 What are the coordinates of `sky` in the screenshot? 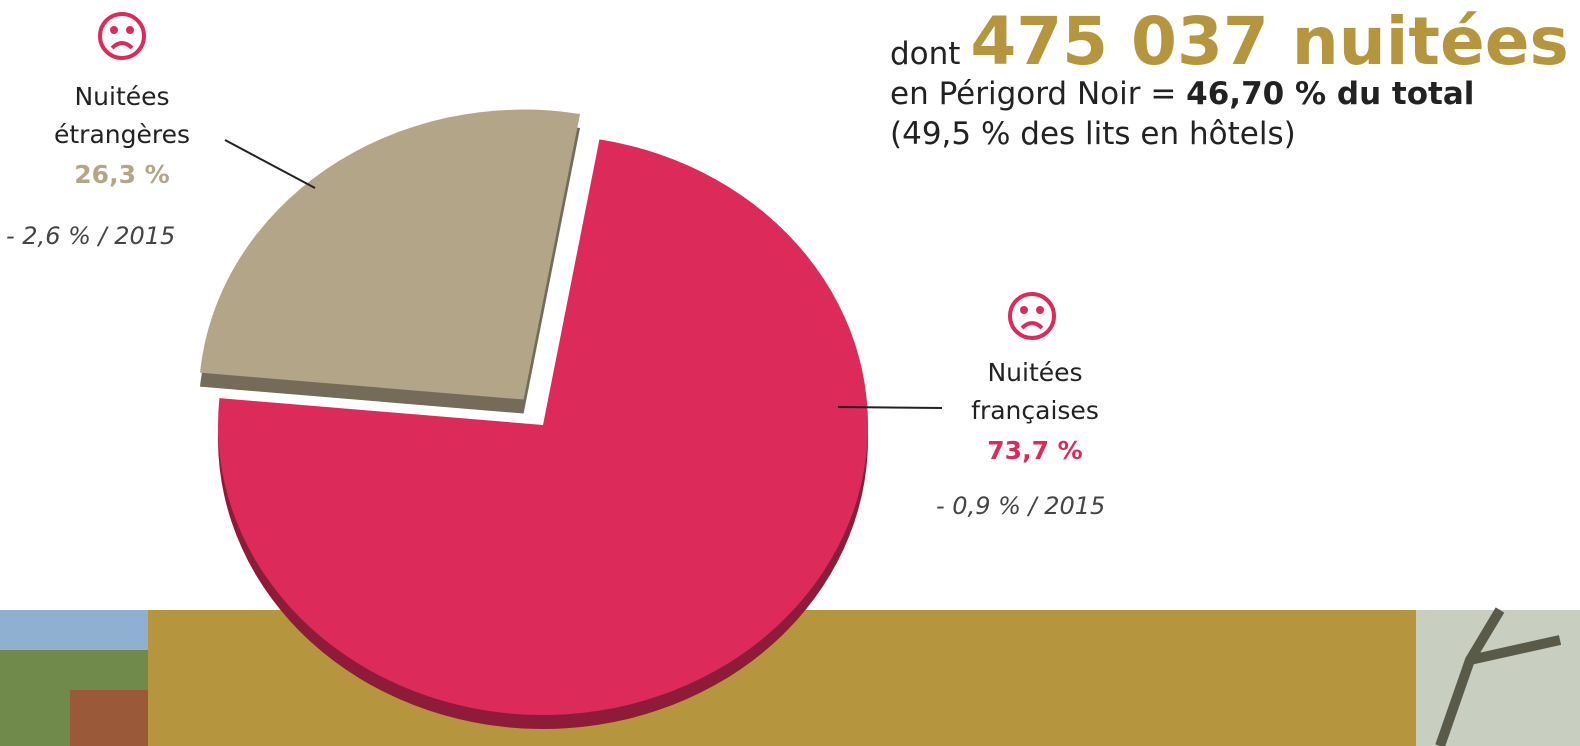 It's located at (74, 630).